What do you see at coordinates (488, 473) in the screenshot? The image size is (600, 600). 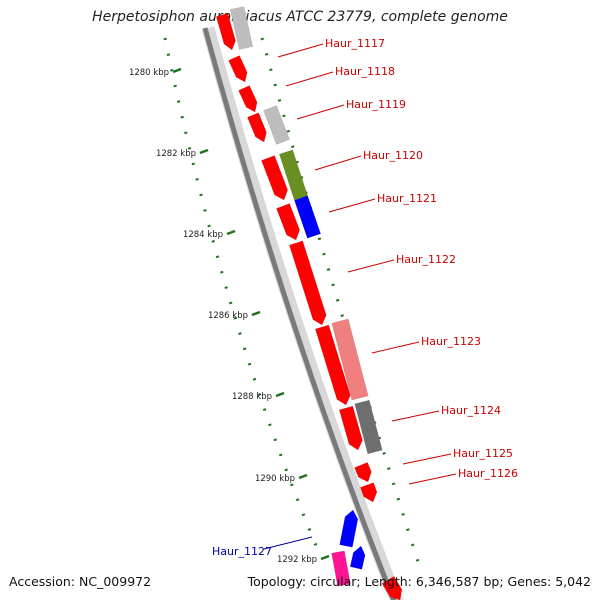 I see `gene-label: Haur_1126` at bounding box center [488, 473].